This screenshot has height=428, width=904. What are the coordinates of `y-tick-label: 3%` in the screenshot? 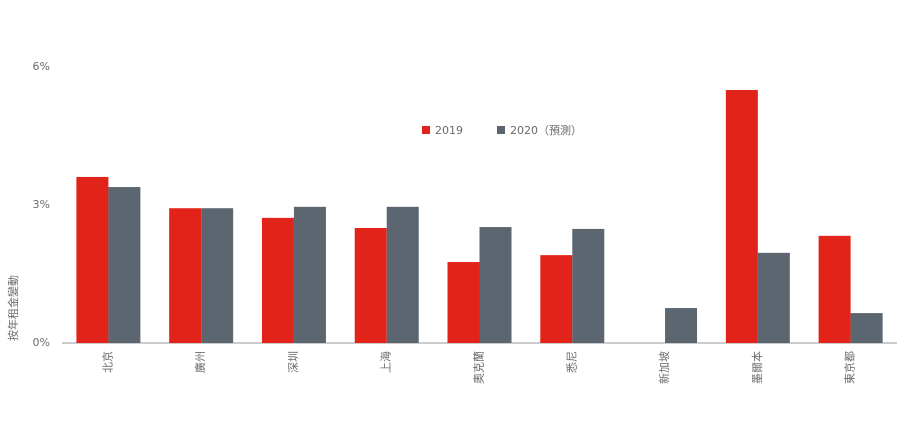 It's located at (41, 204).